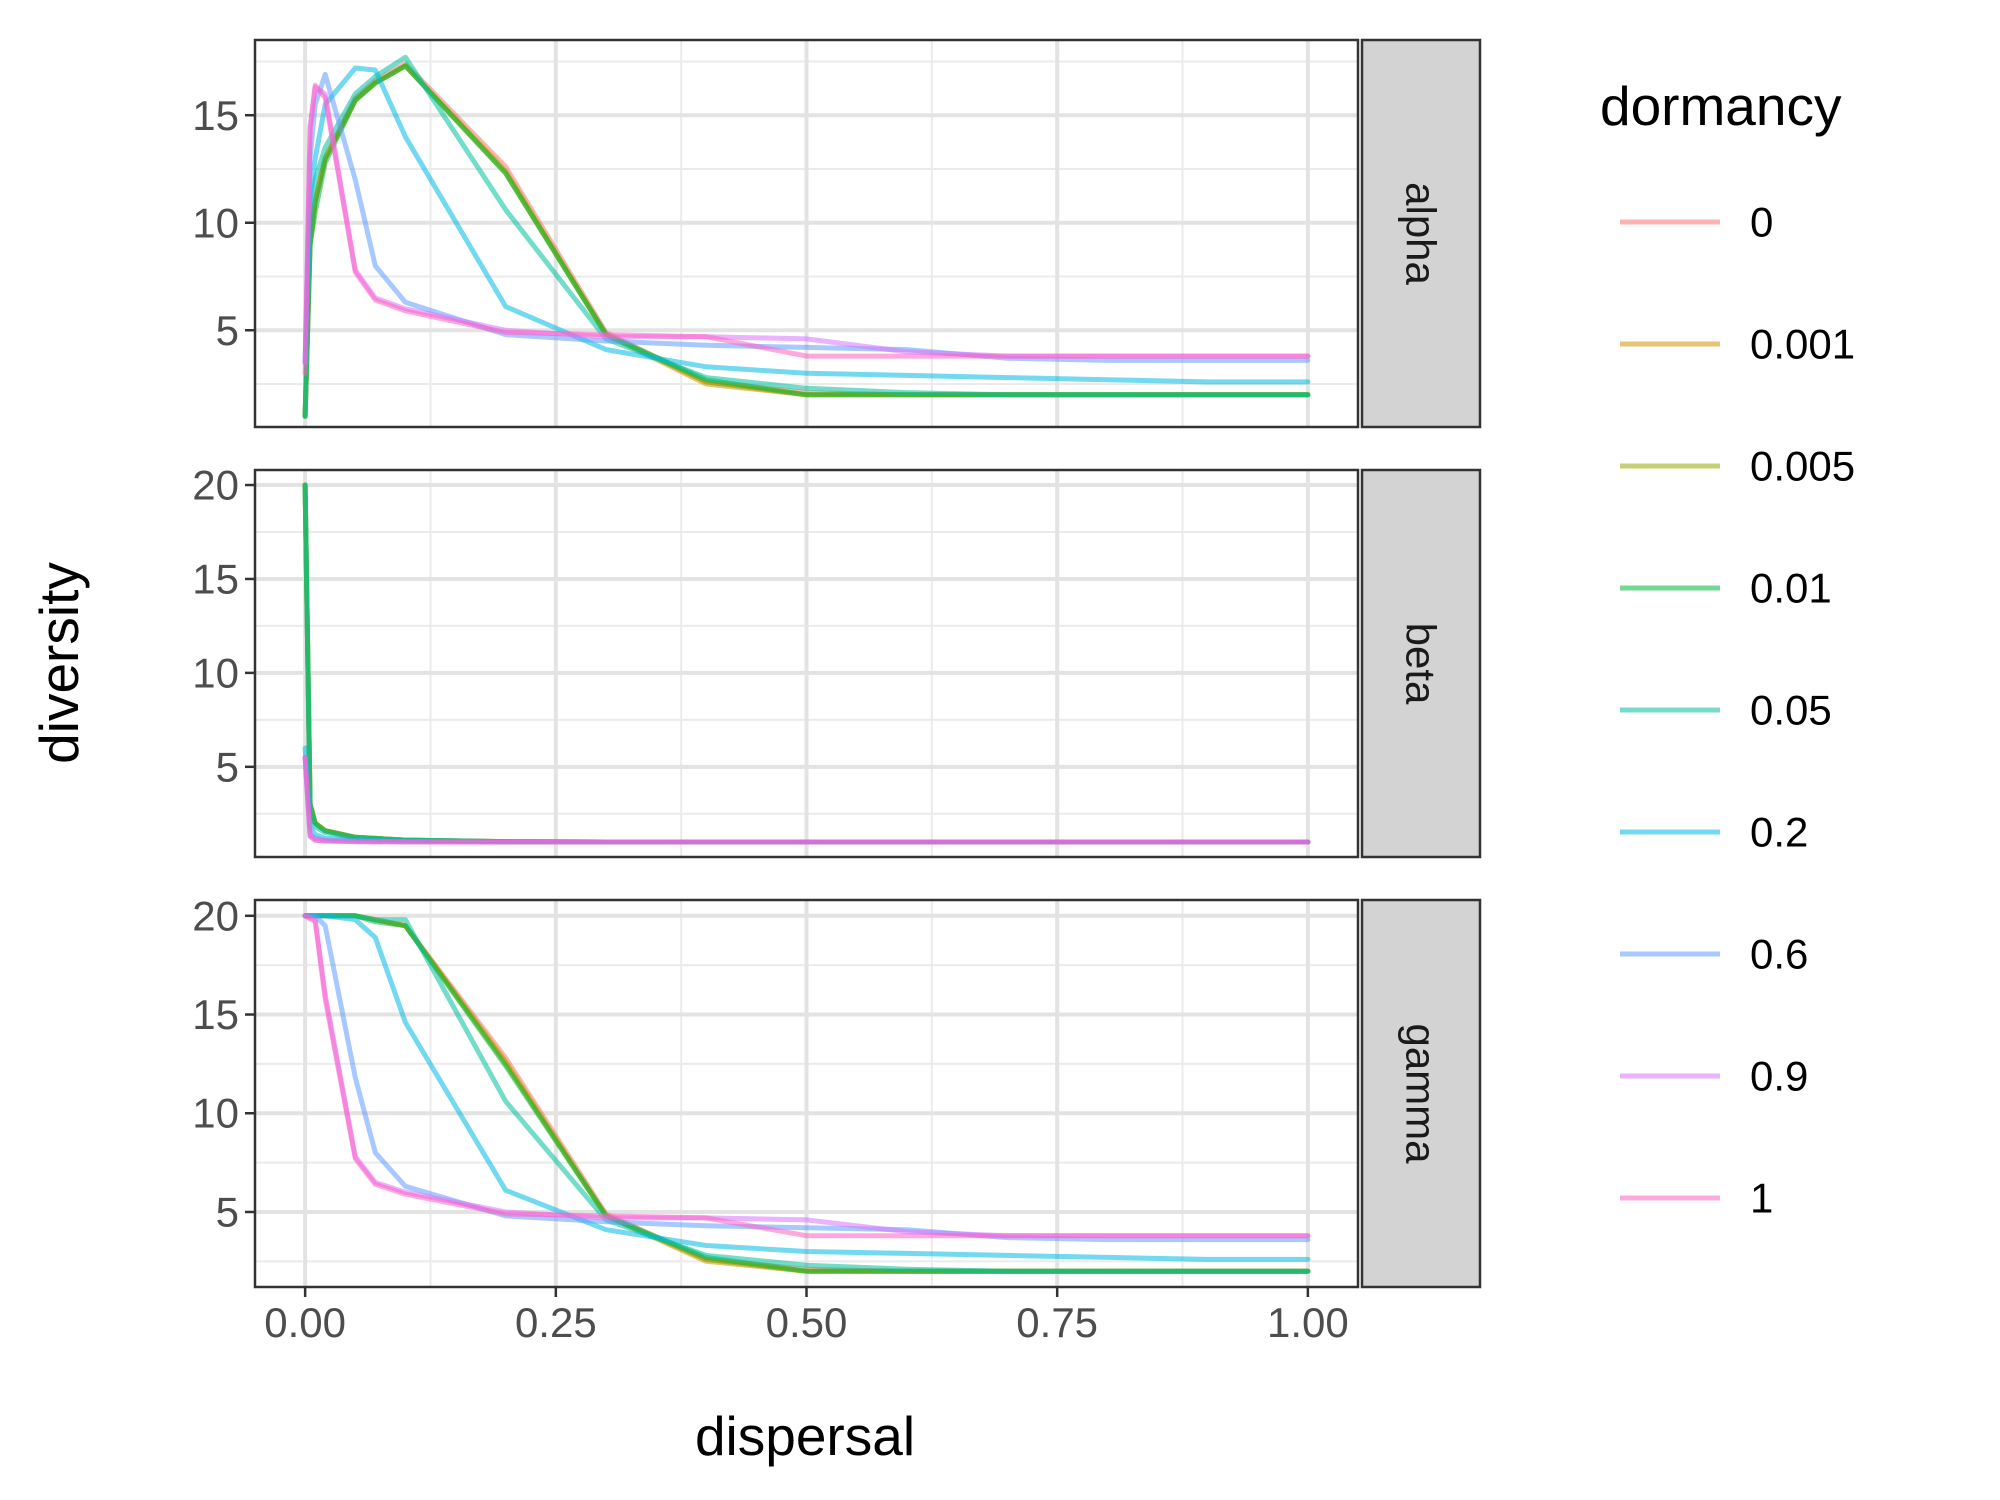  Describe the element at coordinates (1721, 106) in the screenshot. I see `legend-title: dormancy` at that location.